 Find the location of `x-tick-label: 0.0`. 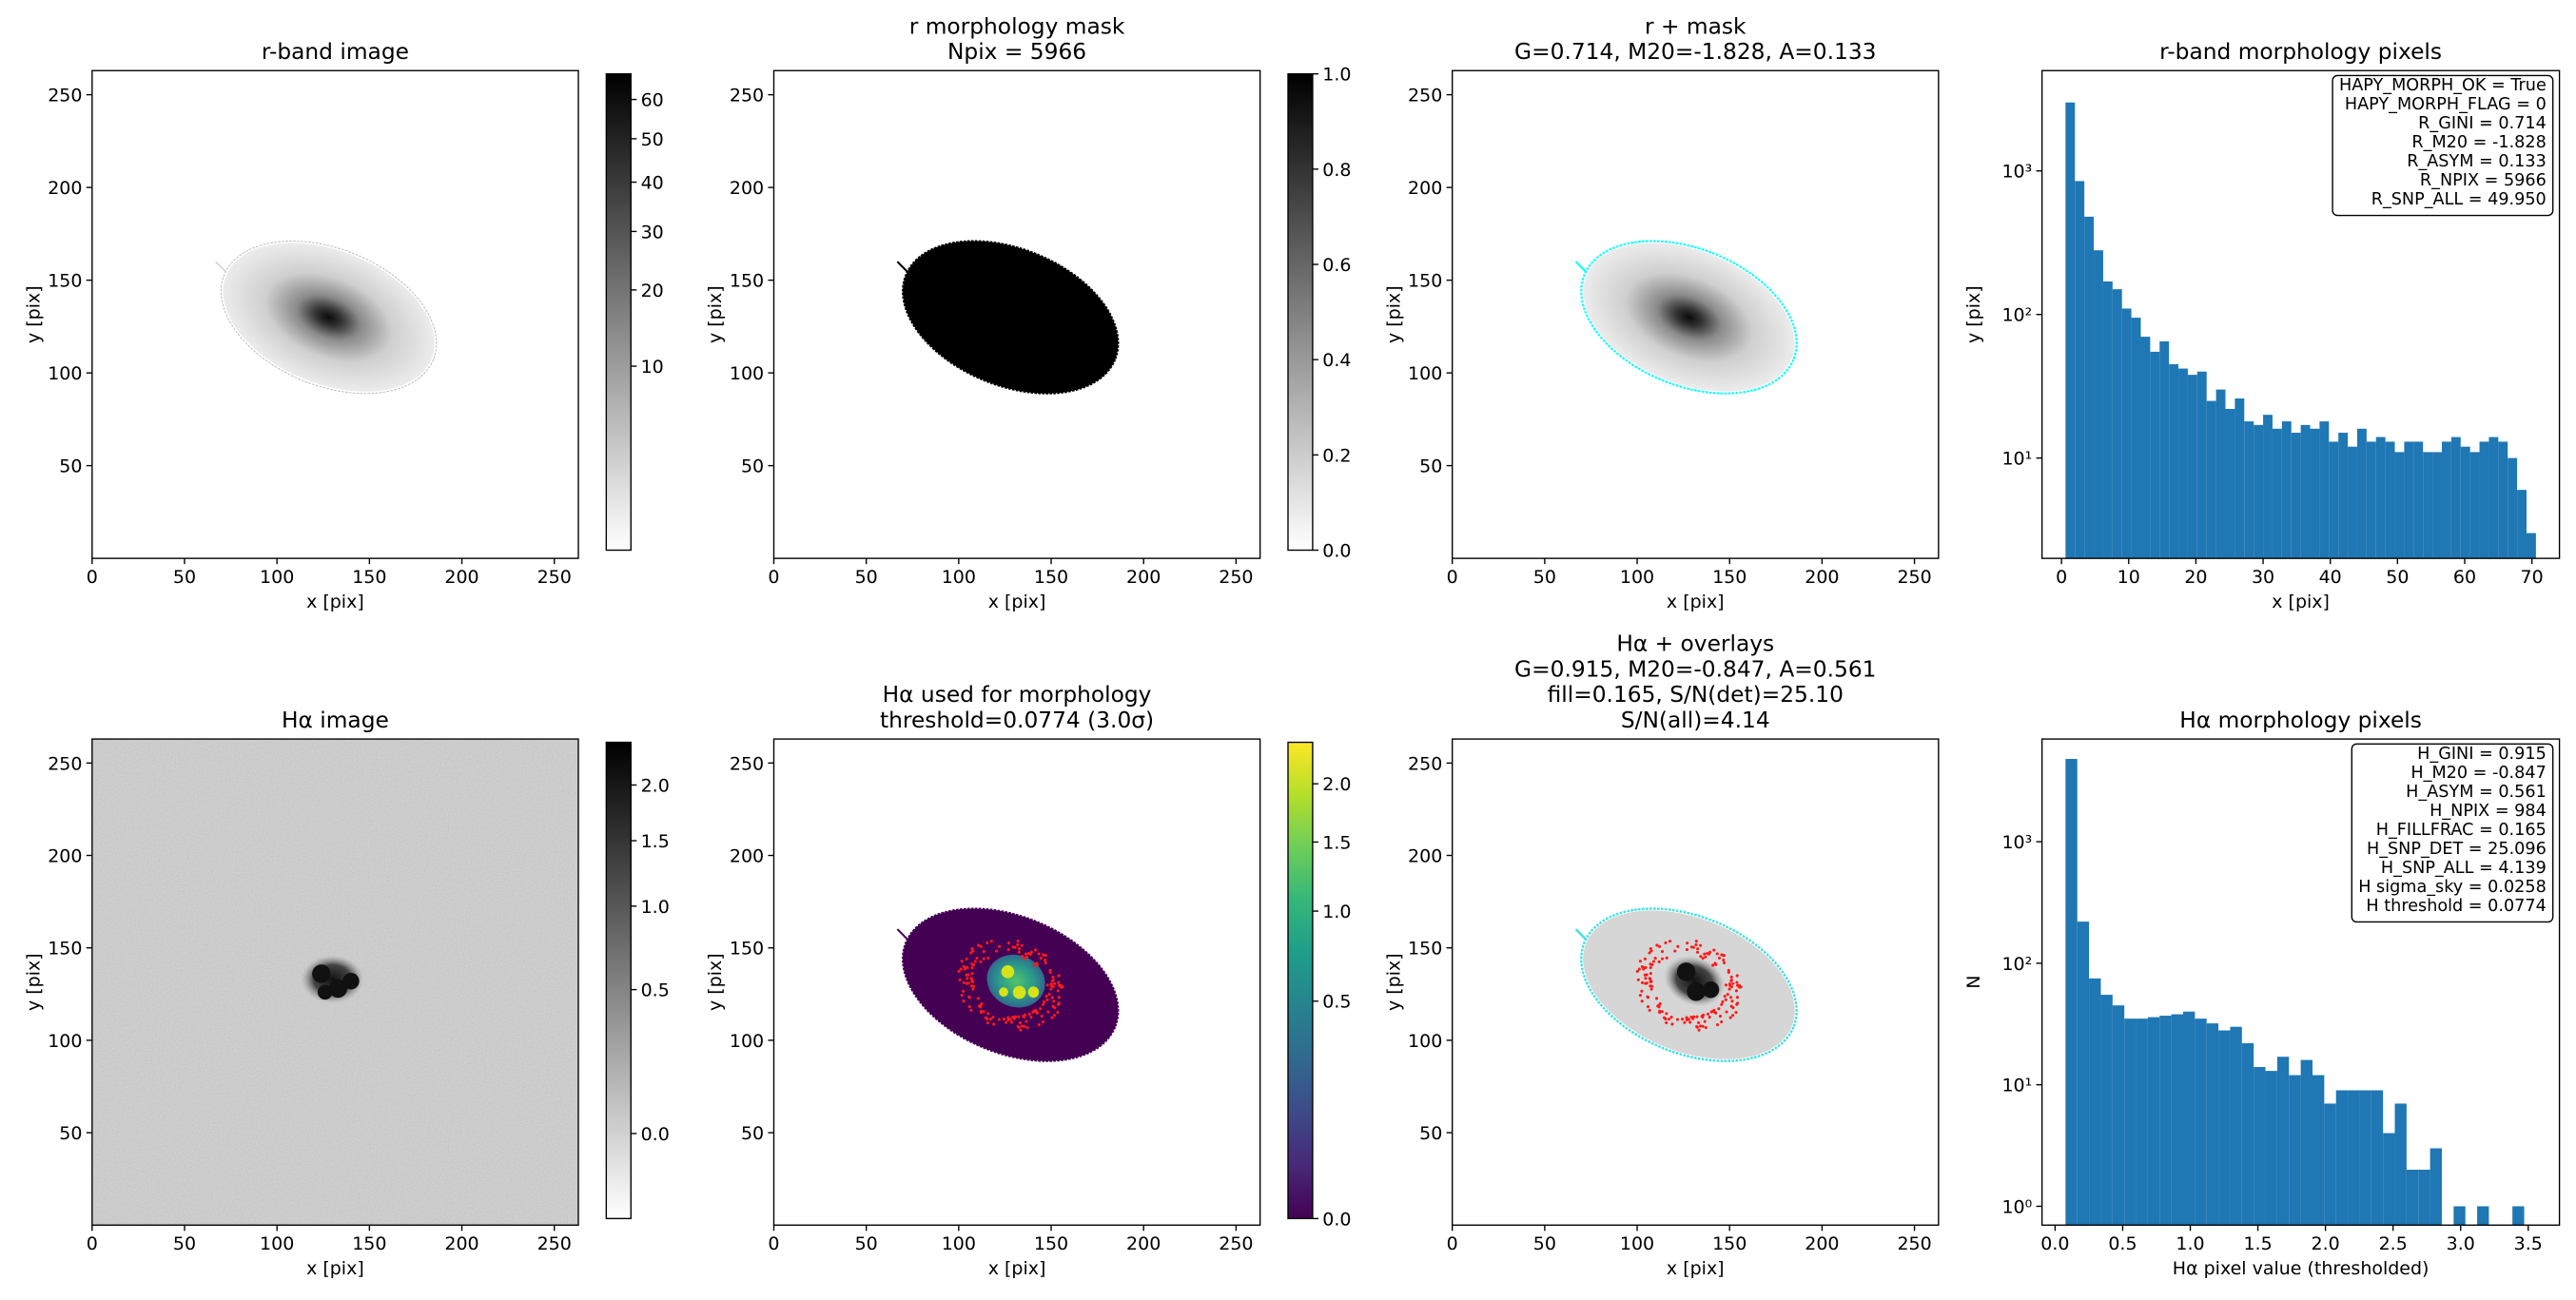

x-tick-label: 0.0 is located at coordinates (2054, 1243).